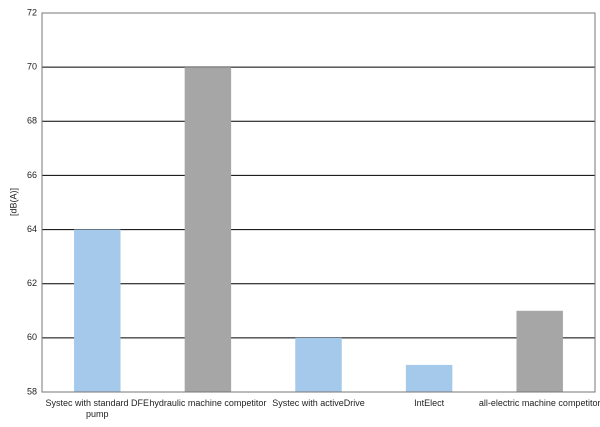  Describe the element at coordinates (32, 337) in the screenshot. I see `y-tick-label: 60` at that location.